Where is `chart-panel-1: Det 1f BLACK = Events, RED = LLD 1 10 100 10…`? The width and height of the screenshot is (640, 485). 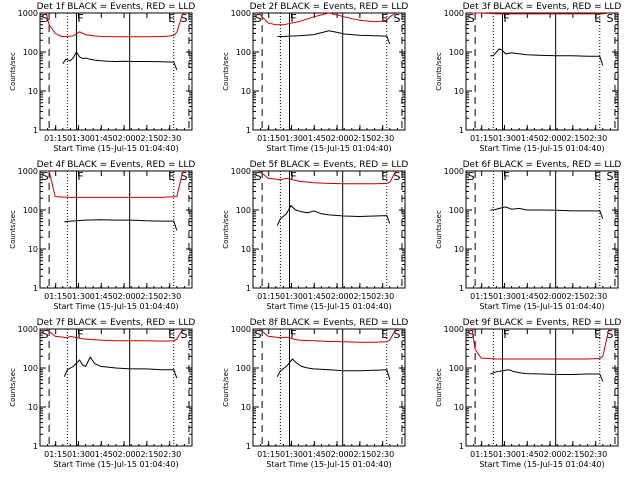 chart-panel-1: Det 1f BLACK = Events, RED = LLD 1 10 100 10… is located at coordinates (102, 77).